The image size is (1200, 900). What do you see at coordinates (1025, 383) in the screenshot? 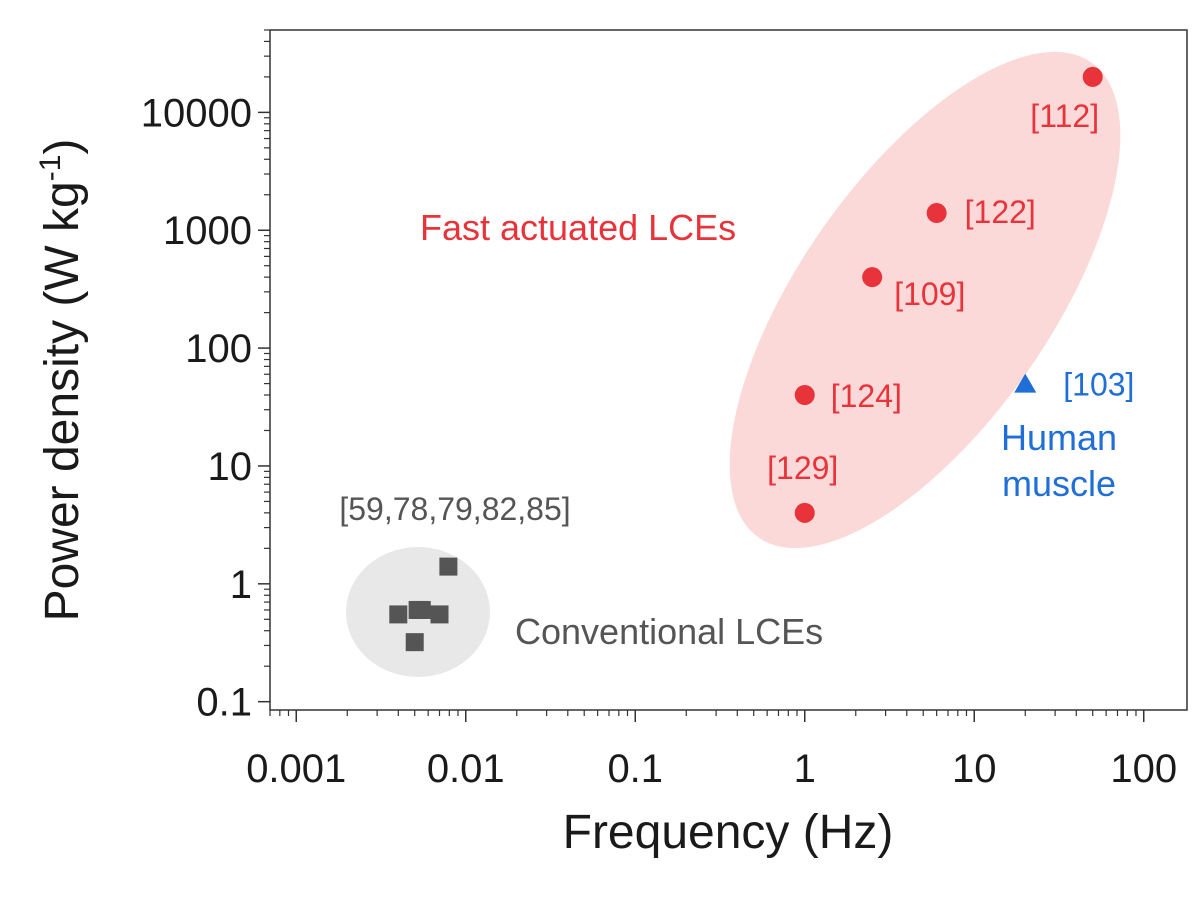
I see `human-muscle-point` at bounding box center [1025, 383].